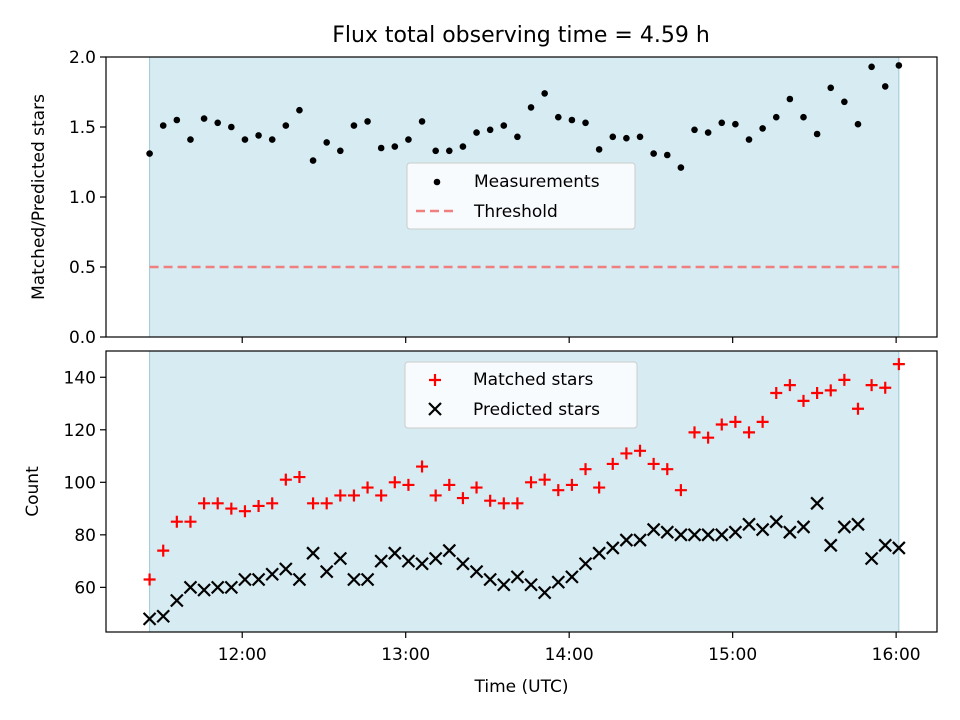  What do you see at coordinates (521, 196) in the screenshot?
I see `legend-box` at bounding box center [521, 196].